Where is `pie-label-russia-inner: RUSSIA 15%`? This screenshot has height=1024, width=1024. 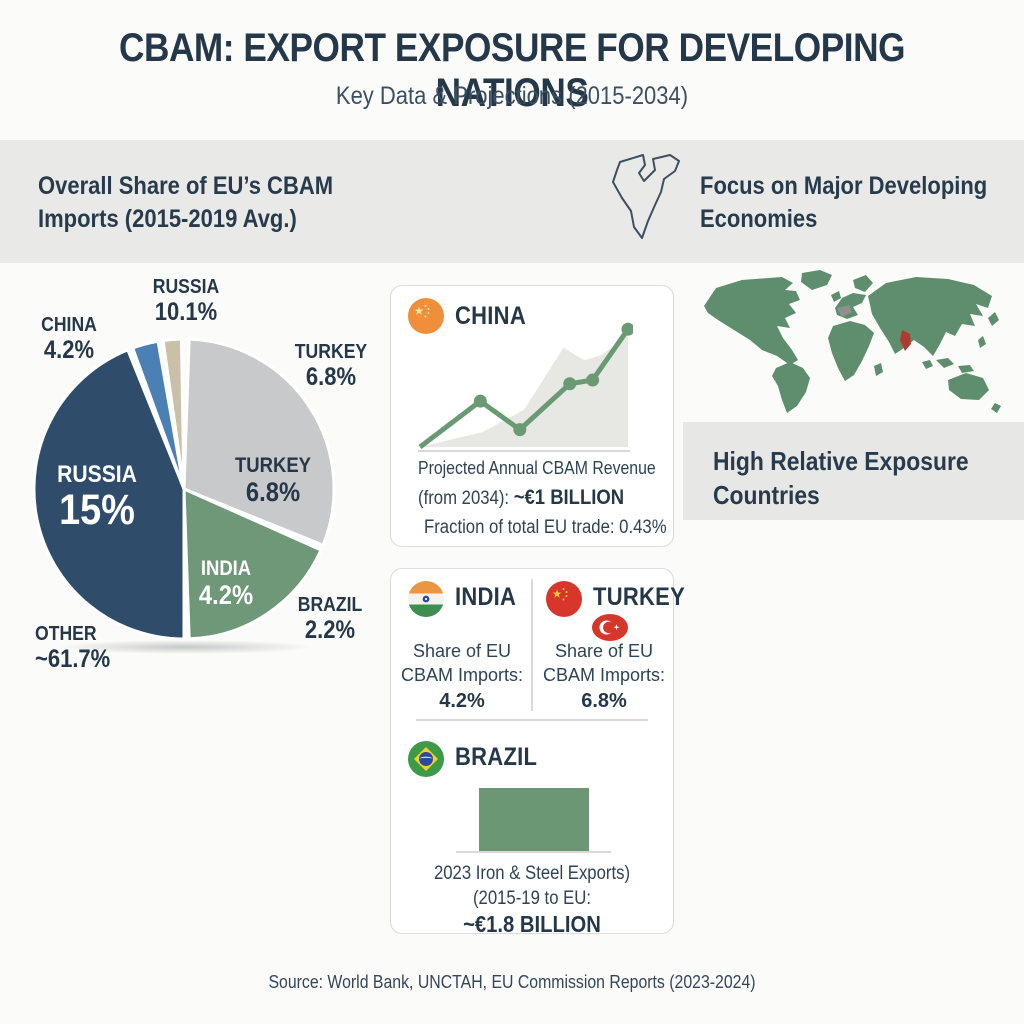
pie-label-russia-inner: RUSSIA 15% is located at coordinates (97, 497).